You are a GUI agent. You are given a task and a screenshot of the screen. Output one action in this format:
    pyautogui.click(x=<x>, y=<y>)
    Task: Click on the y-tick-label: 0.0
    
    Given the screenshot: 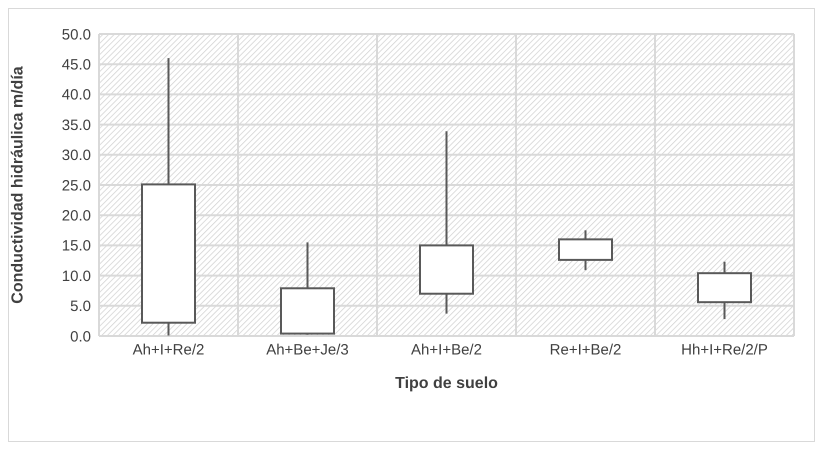 What is the action you would take?
    pyautogui.click(x=80, y=337)
    